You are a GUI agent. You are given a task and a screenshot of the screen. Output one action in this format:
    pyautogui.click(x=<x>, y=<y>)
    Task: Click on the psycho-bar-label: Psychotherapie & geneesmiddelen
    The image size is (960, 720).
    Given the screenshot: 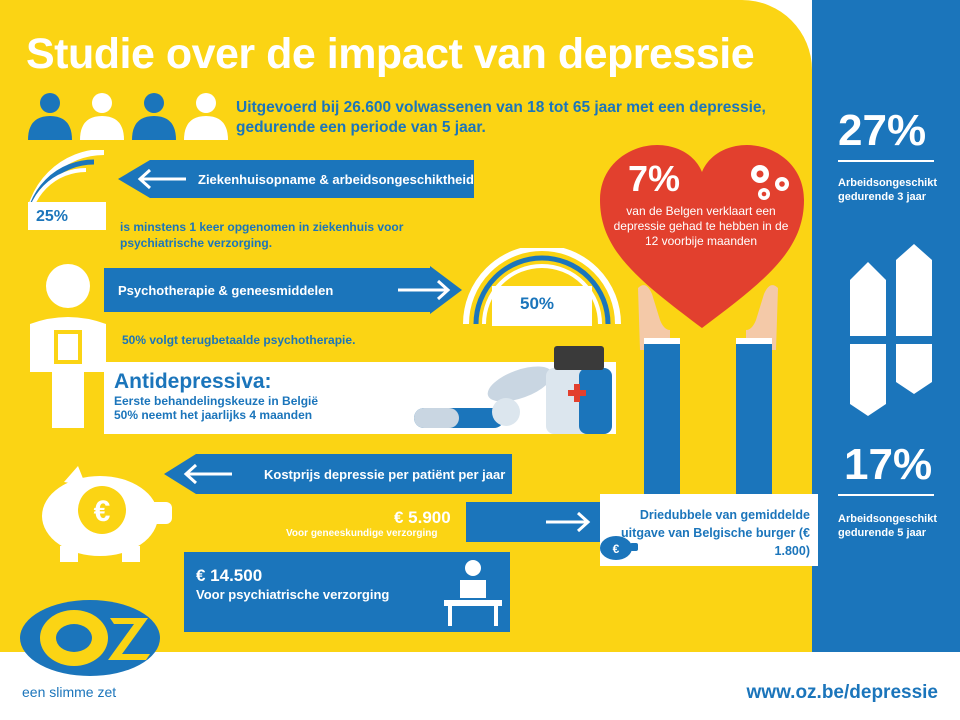 What is the action you would take?
    pyautogui.click(x=226, y=290)
    